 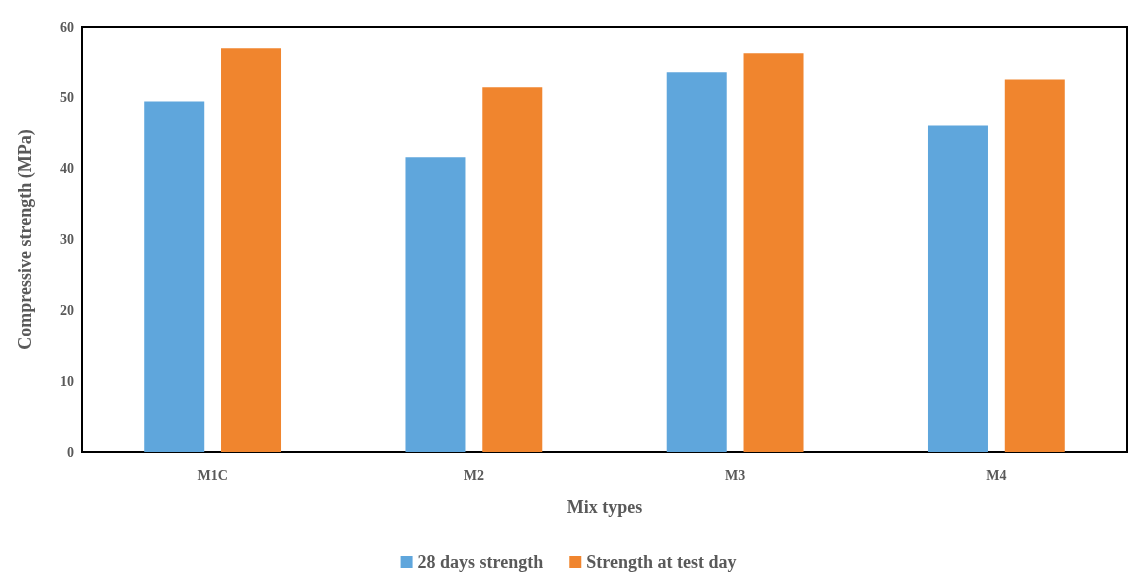 What do you see at coordinates (604, 507) in the screenshot?
I see `x-axis-title: Mix types` at bounding box center [604, 507].